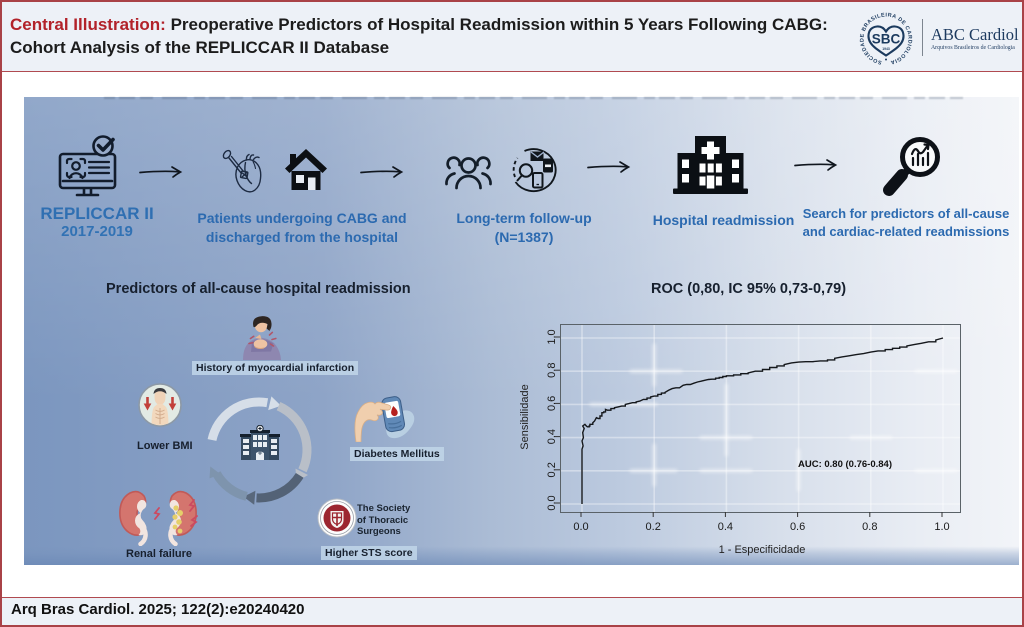 This screenshot has height=627, width=1024. What do you see at coordinates (886, 49) in the screenshot?
I see `svg-text: 1943` at bounding box center [886, 49].